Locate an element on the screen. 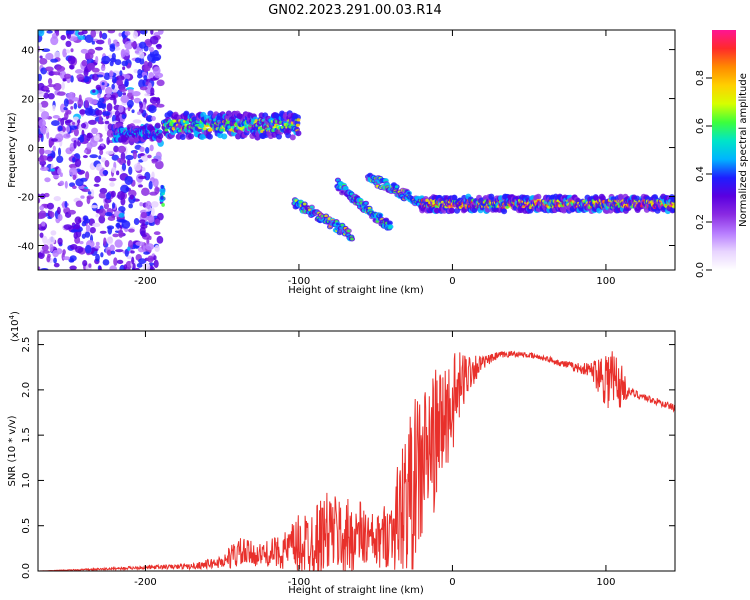 Image resolution: width=750 pixels, height=600 pixels. x-tick-label: 100 is located at coordinates (605, 281).